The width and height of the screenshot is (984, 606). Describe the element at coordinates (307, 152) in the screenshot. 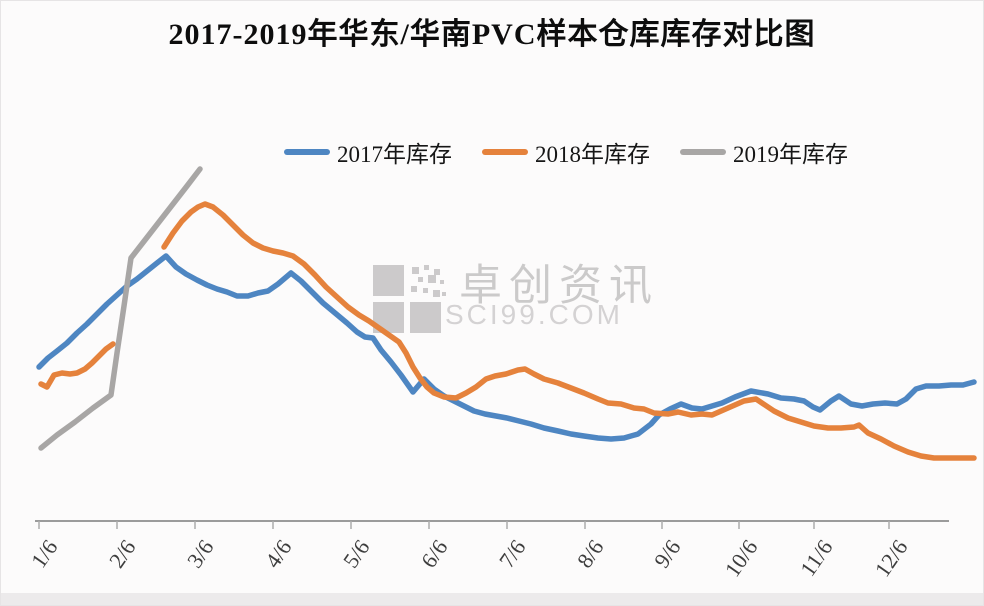

I see `legend-swatch-2017` at that location.